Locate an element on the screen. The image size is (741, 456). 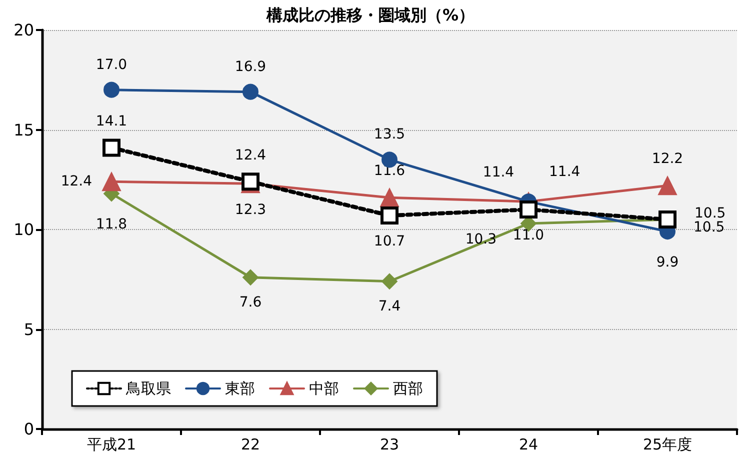
data-label: 11.0 is located at coordinates (528, 236).